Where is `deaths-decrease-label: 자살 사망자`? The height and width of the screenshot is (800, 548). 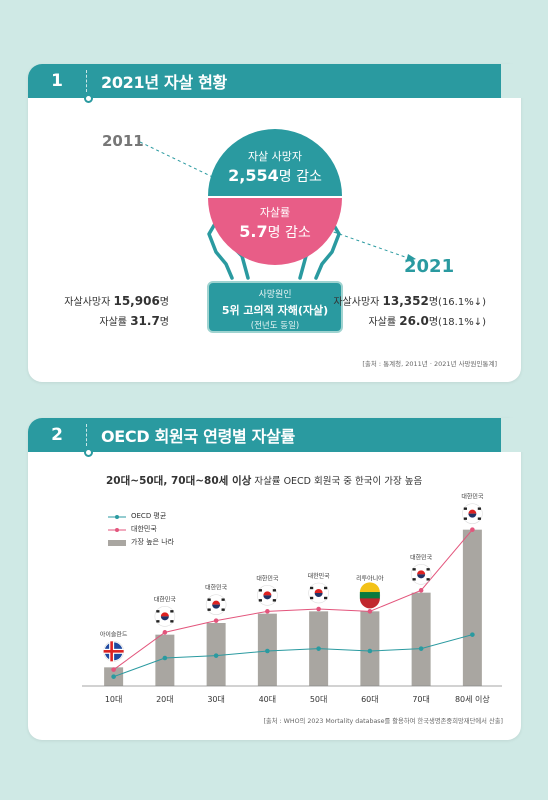
deaths-decrease-label: 자살 사망자 is located at coordinates (275, 156).